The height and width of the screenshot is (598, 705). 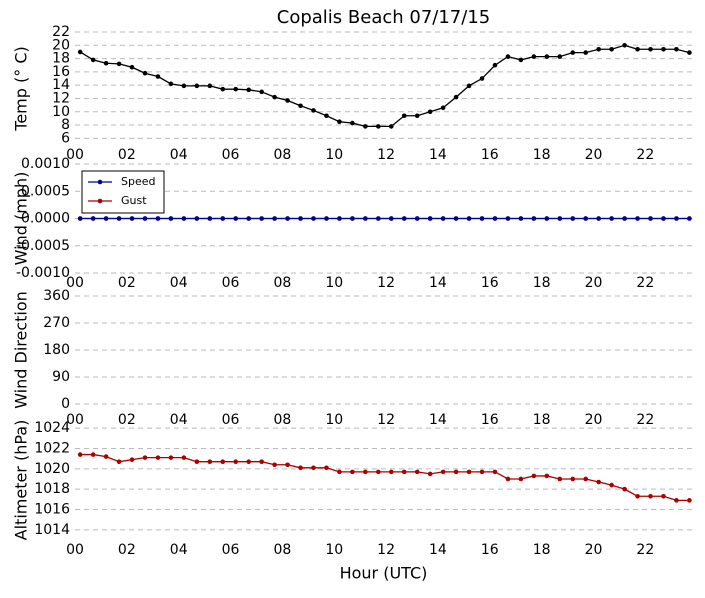 What do you see at coordinates (45, 191) in the screenshot?
I see `y-tick-label: 0.0005` at bounding box center [45, 191].